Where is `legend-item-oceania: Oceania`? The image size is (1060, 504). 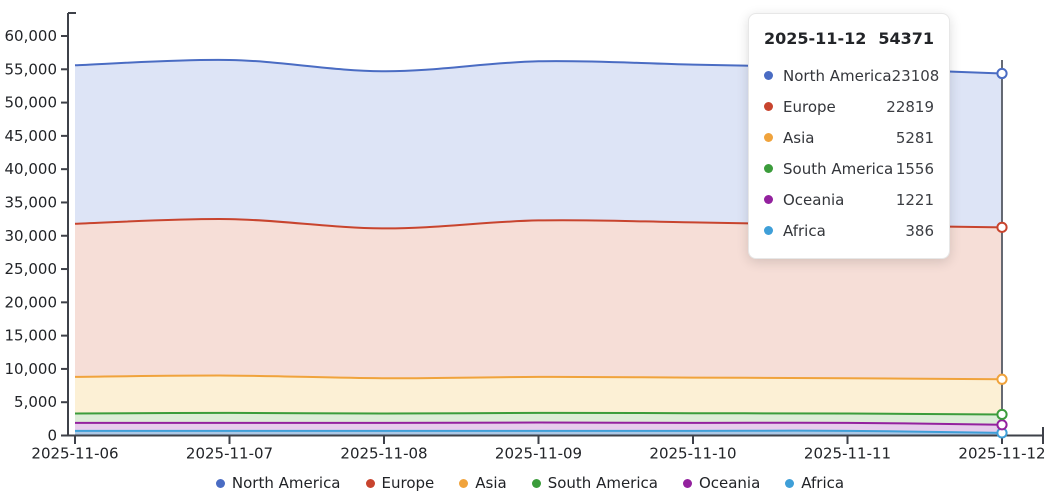 legend-item-oceania: Oceania is located at coordinates (721, 483).